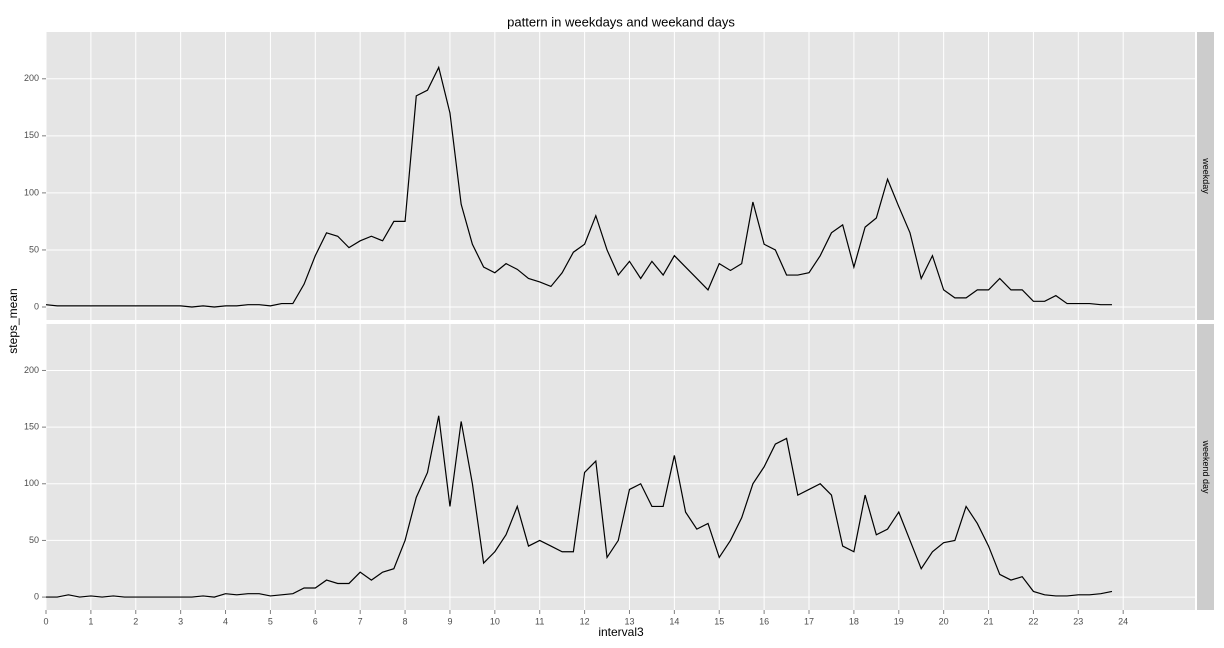 Image resolution: width=1224 pixels, height=648 pixels. Describe the element at coordinates (629, 621) in the screenshot. I see `x-tick-label: 13` at that location.